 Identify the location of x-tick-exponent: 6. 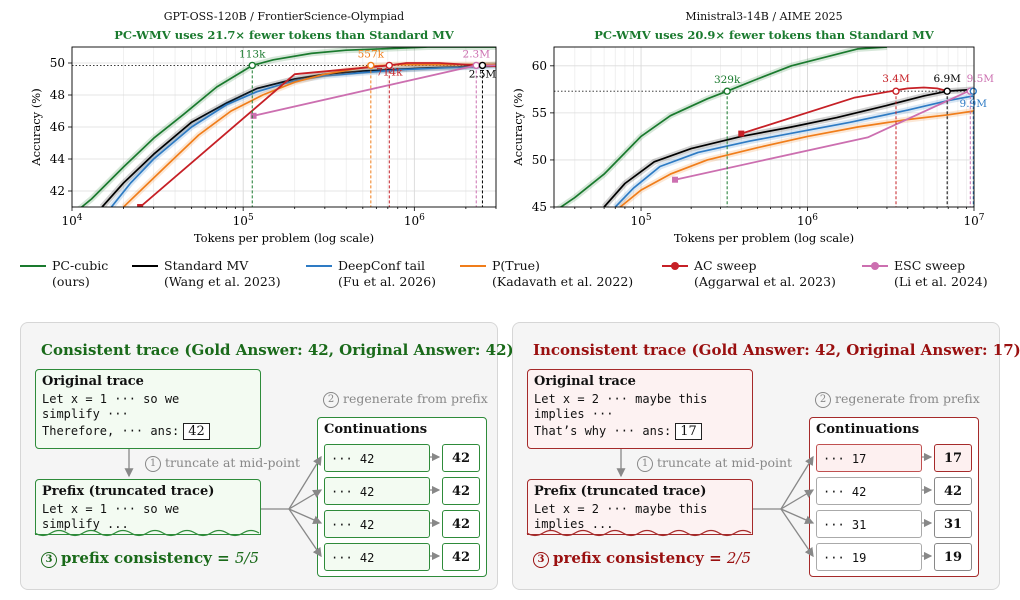
(422, 218).